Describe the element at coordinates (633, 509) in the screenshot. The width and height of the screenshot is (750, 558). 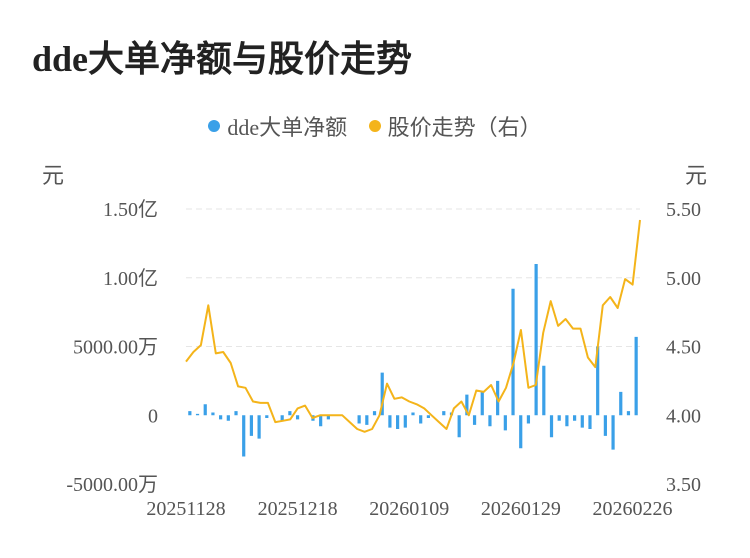
I see `x-tick-label: 20260226` at that location.